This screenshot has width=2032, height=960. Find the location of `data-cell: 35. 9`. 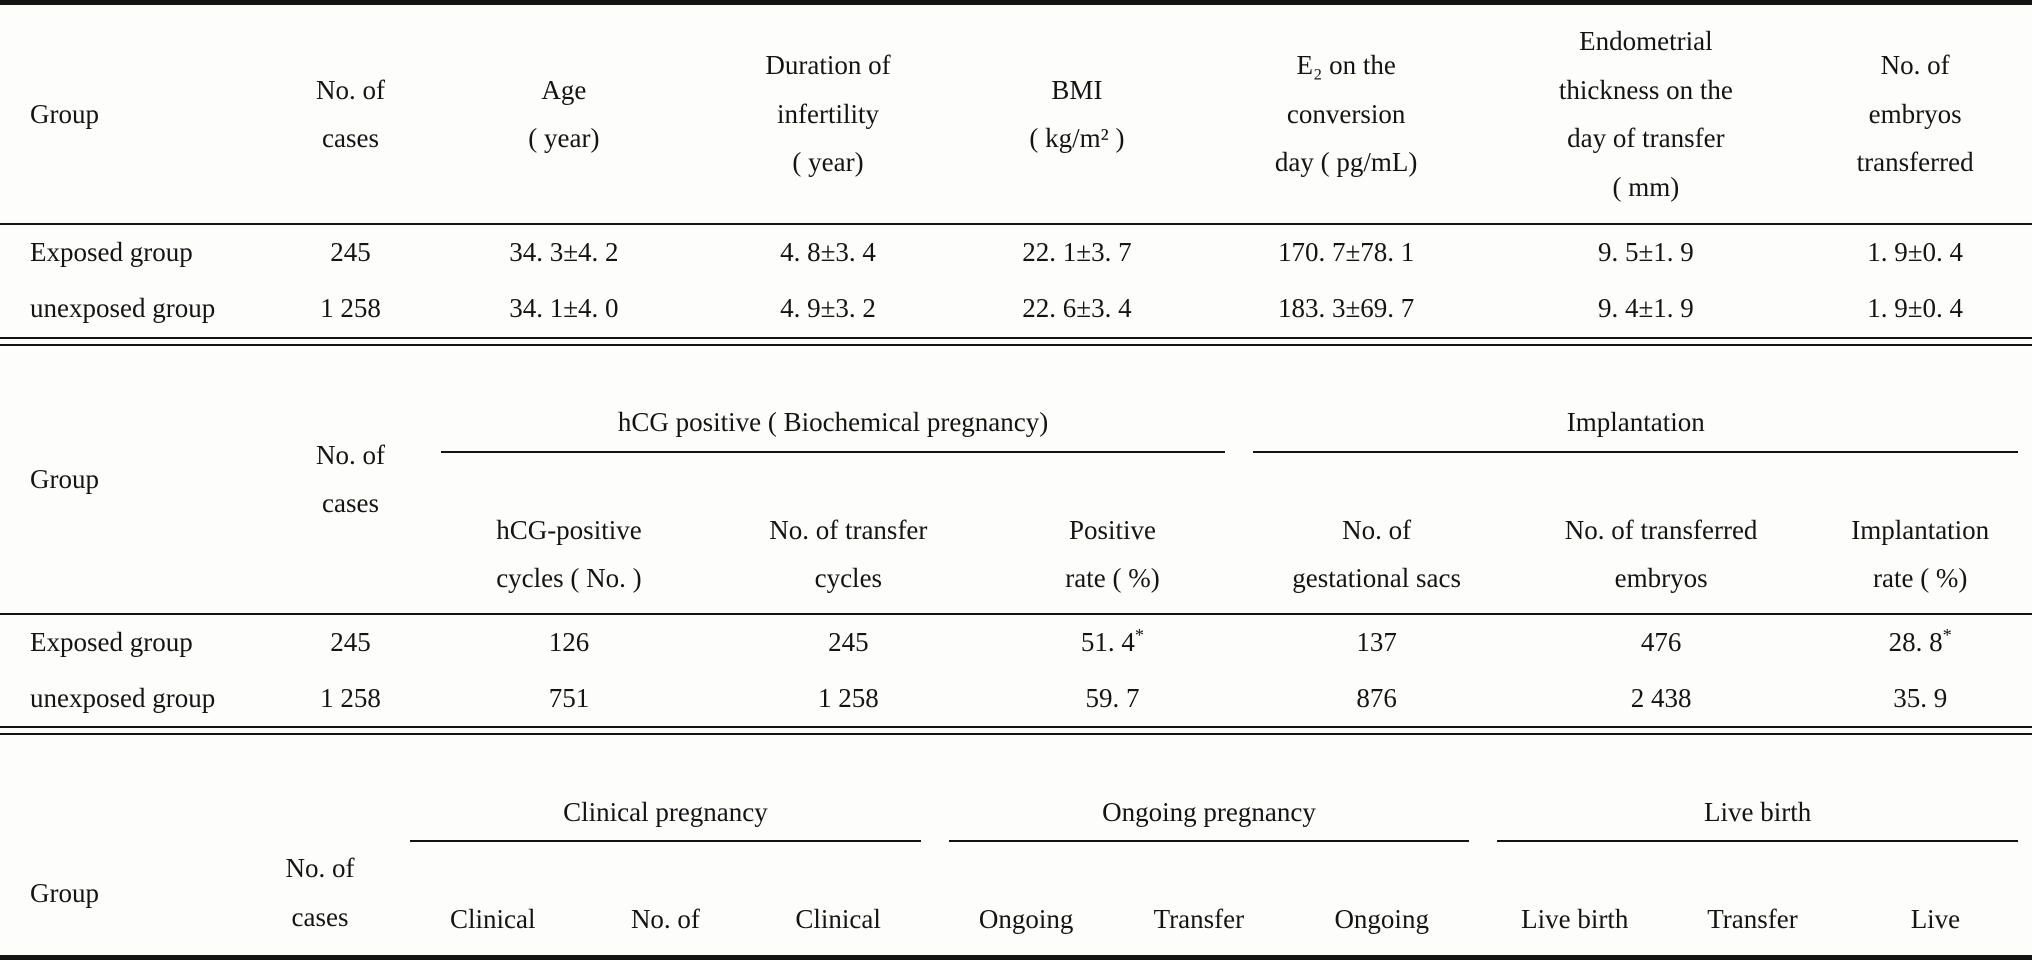

data-cell: 35. 9 is located at coordinates (1920, 697).